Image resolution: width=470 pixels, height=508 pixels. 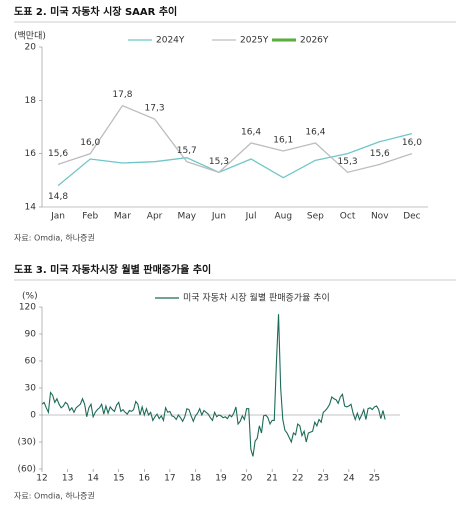 What do you see at coordinates (221, 479) in the screenshot?
I see `x-tick-label: 19` at bounding box center [221, 479].